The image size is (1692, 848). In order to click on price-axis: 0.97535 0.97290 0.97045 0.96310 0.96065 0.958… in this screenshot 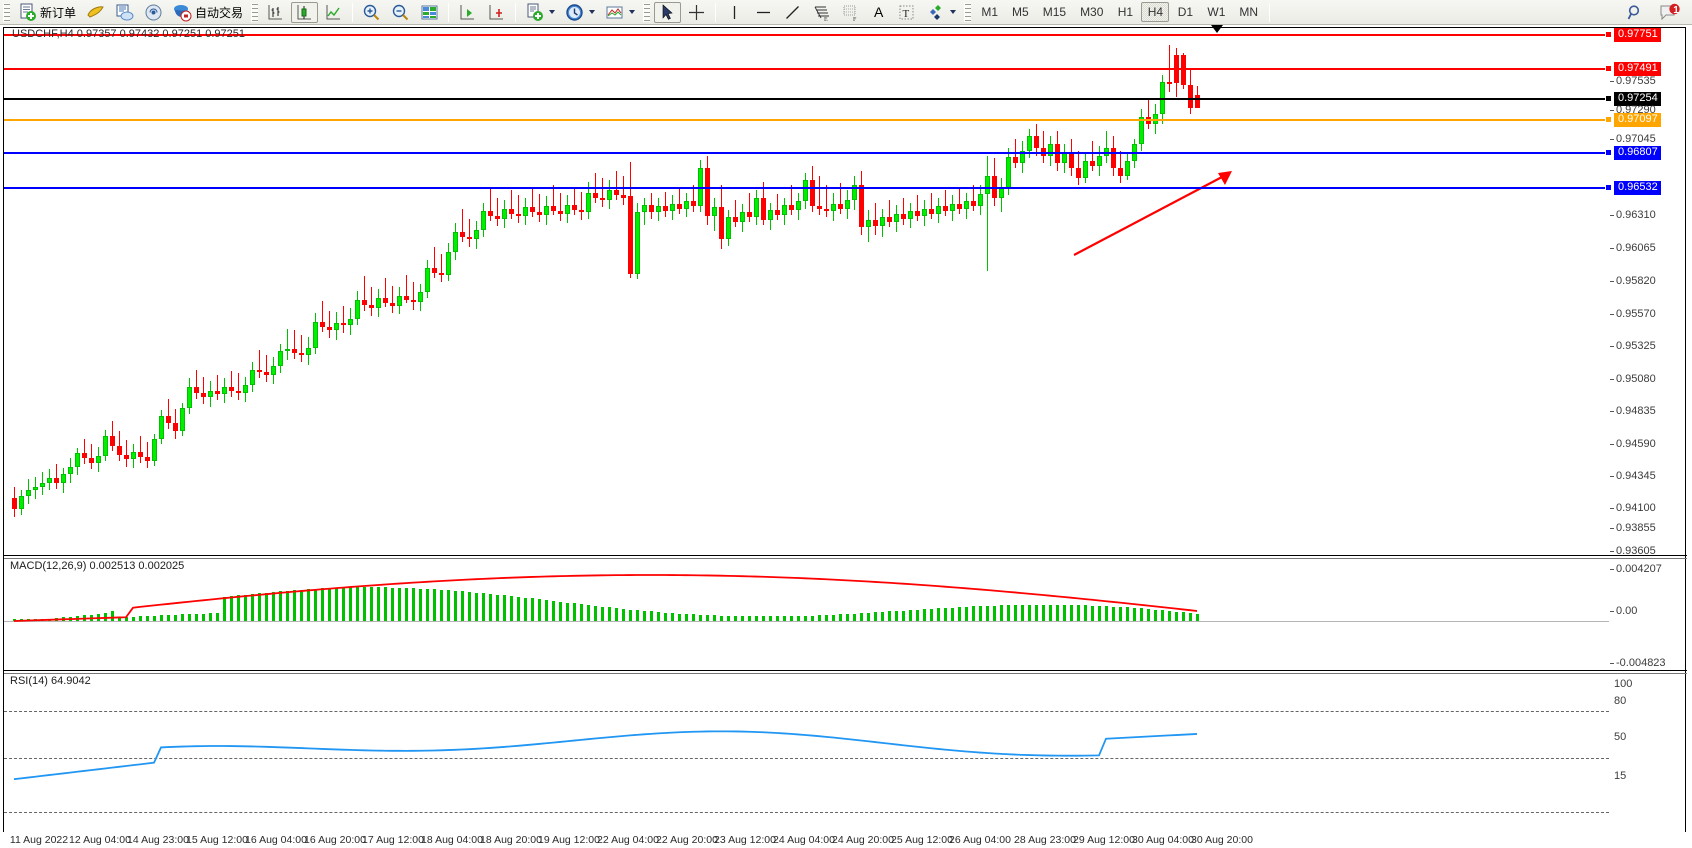, I will do `click(1649, 292)`.